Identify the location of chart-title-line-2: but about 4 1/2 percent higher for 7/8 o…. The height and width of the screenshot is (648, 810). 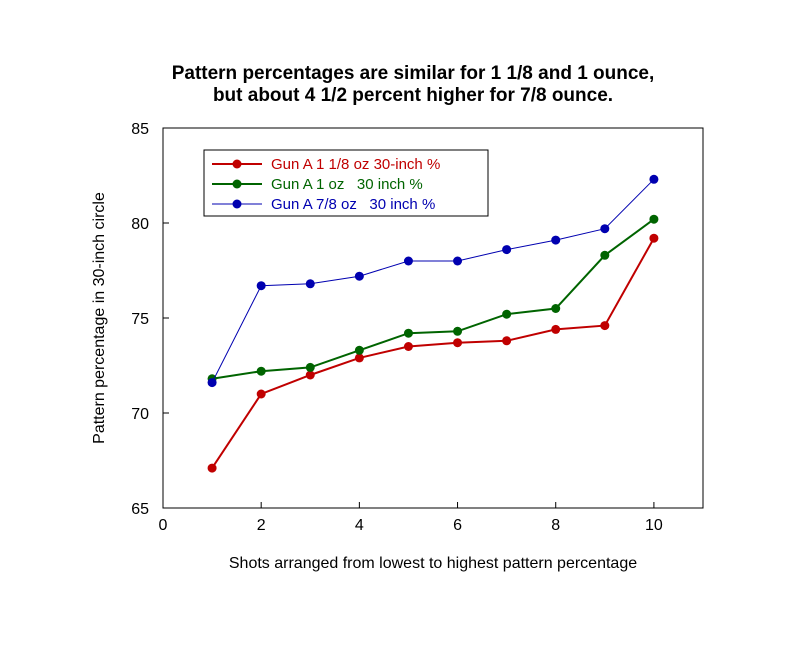
(413, 95).